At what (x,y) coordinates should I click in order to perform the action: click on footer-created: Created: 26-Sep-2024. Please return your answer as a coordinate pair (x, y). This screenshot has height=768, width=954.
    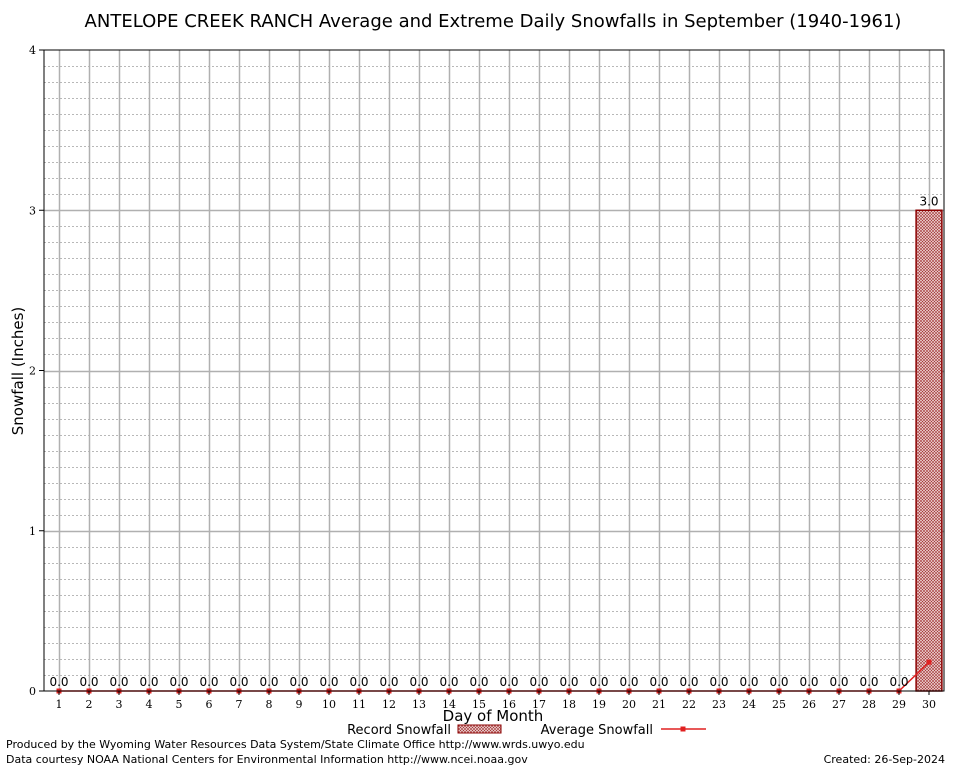
    Looking at the image, I should click on (884, 759).